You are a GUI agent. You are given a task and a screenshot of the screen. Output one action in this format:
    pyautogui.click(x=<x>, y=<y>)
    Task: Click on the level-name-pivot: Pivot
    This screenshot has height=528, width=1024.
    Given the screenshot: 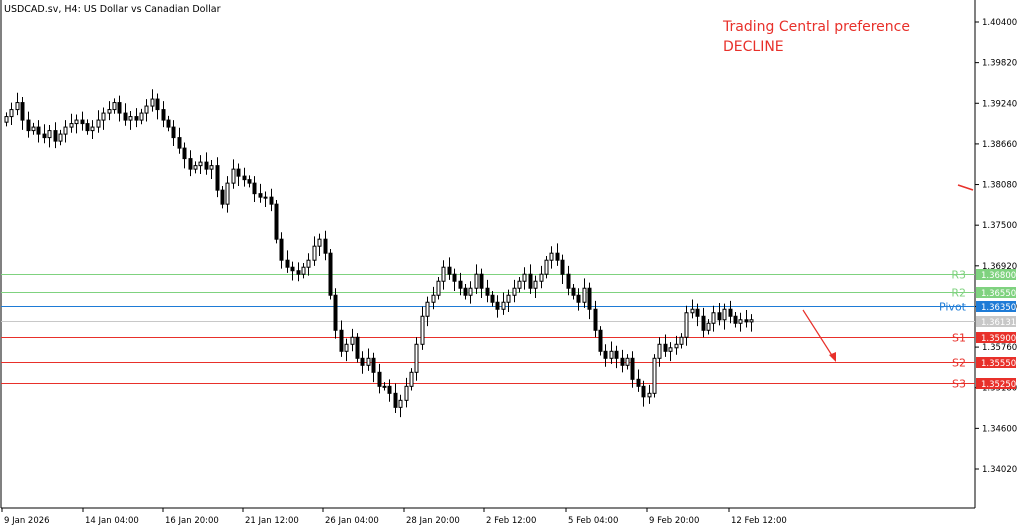 What is the action you would take?
    pyautogui.click(x=953, y=307)
    